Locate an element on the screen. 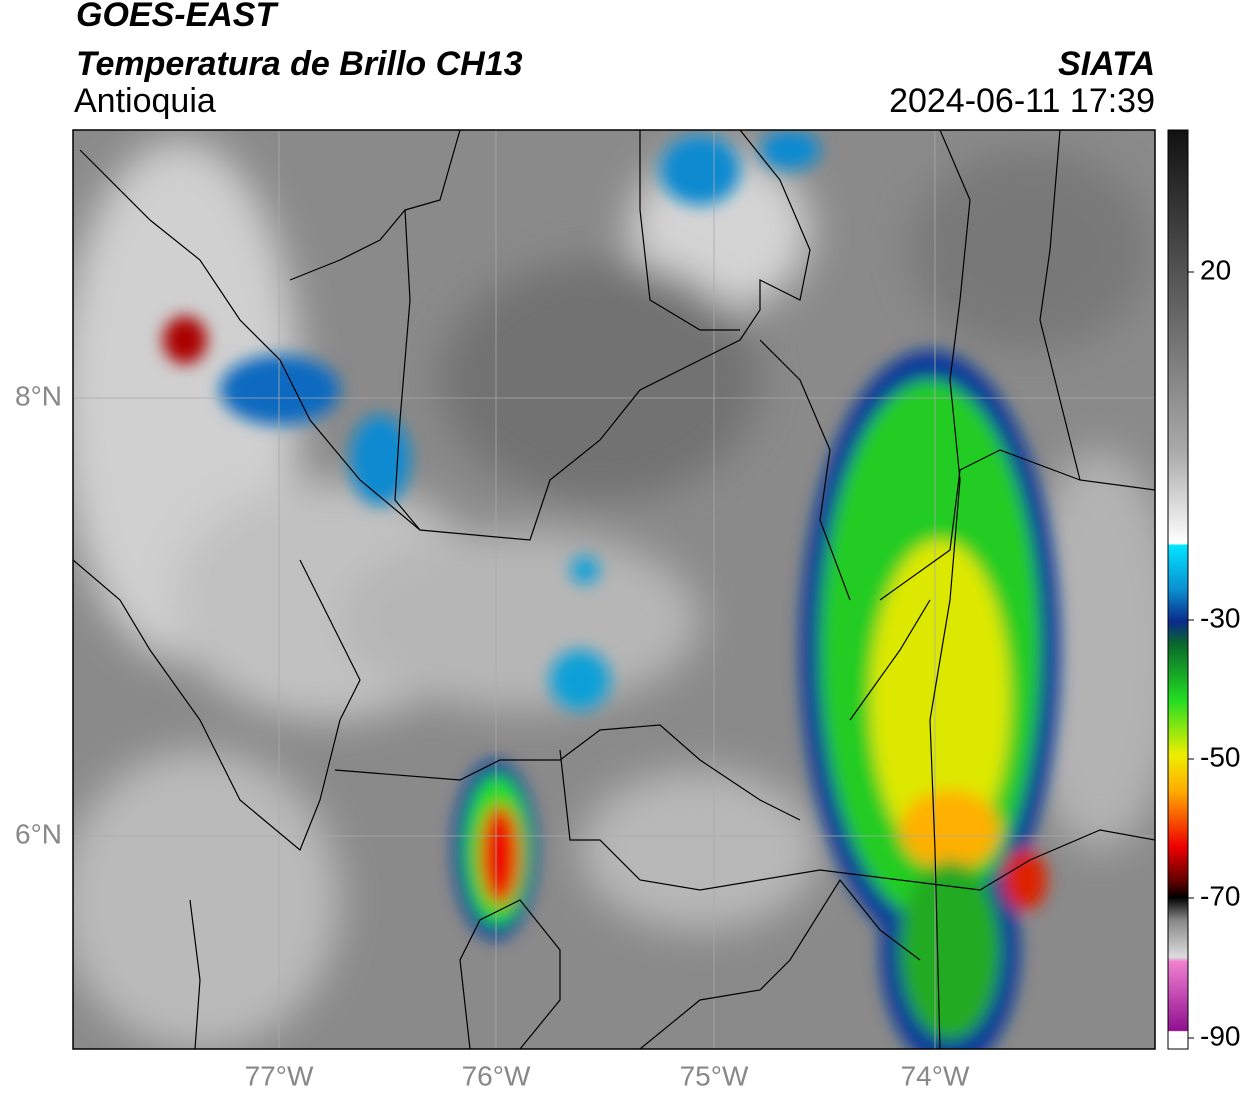  title-product: Temperatura de Brillo CH13 is located at coordinates (299, 64).